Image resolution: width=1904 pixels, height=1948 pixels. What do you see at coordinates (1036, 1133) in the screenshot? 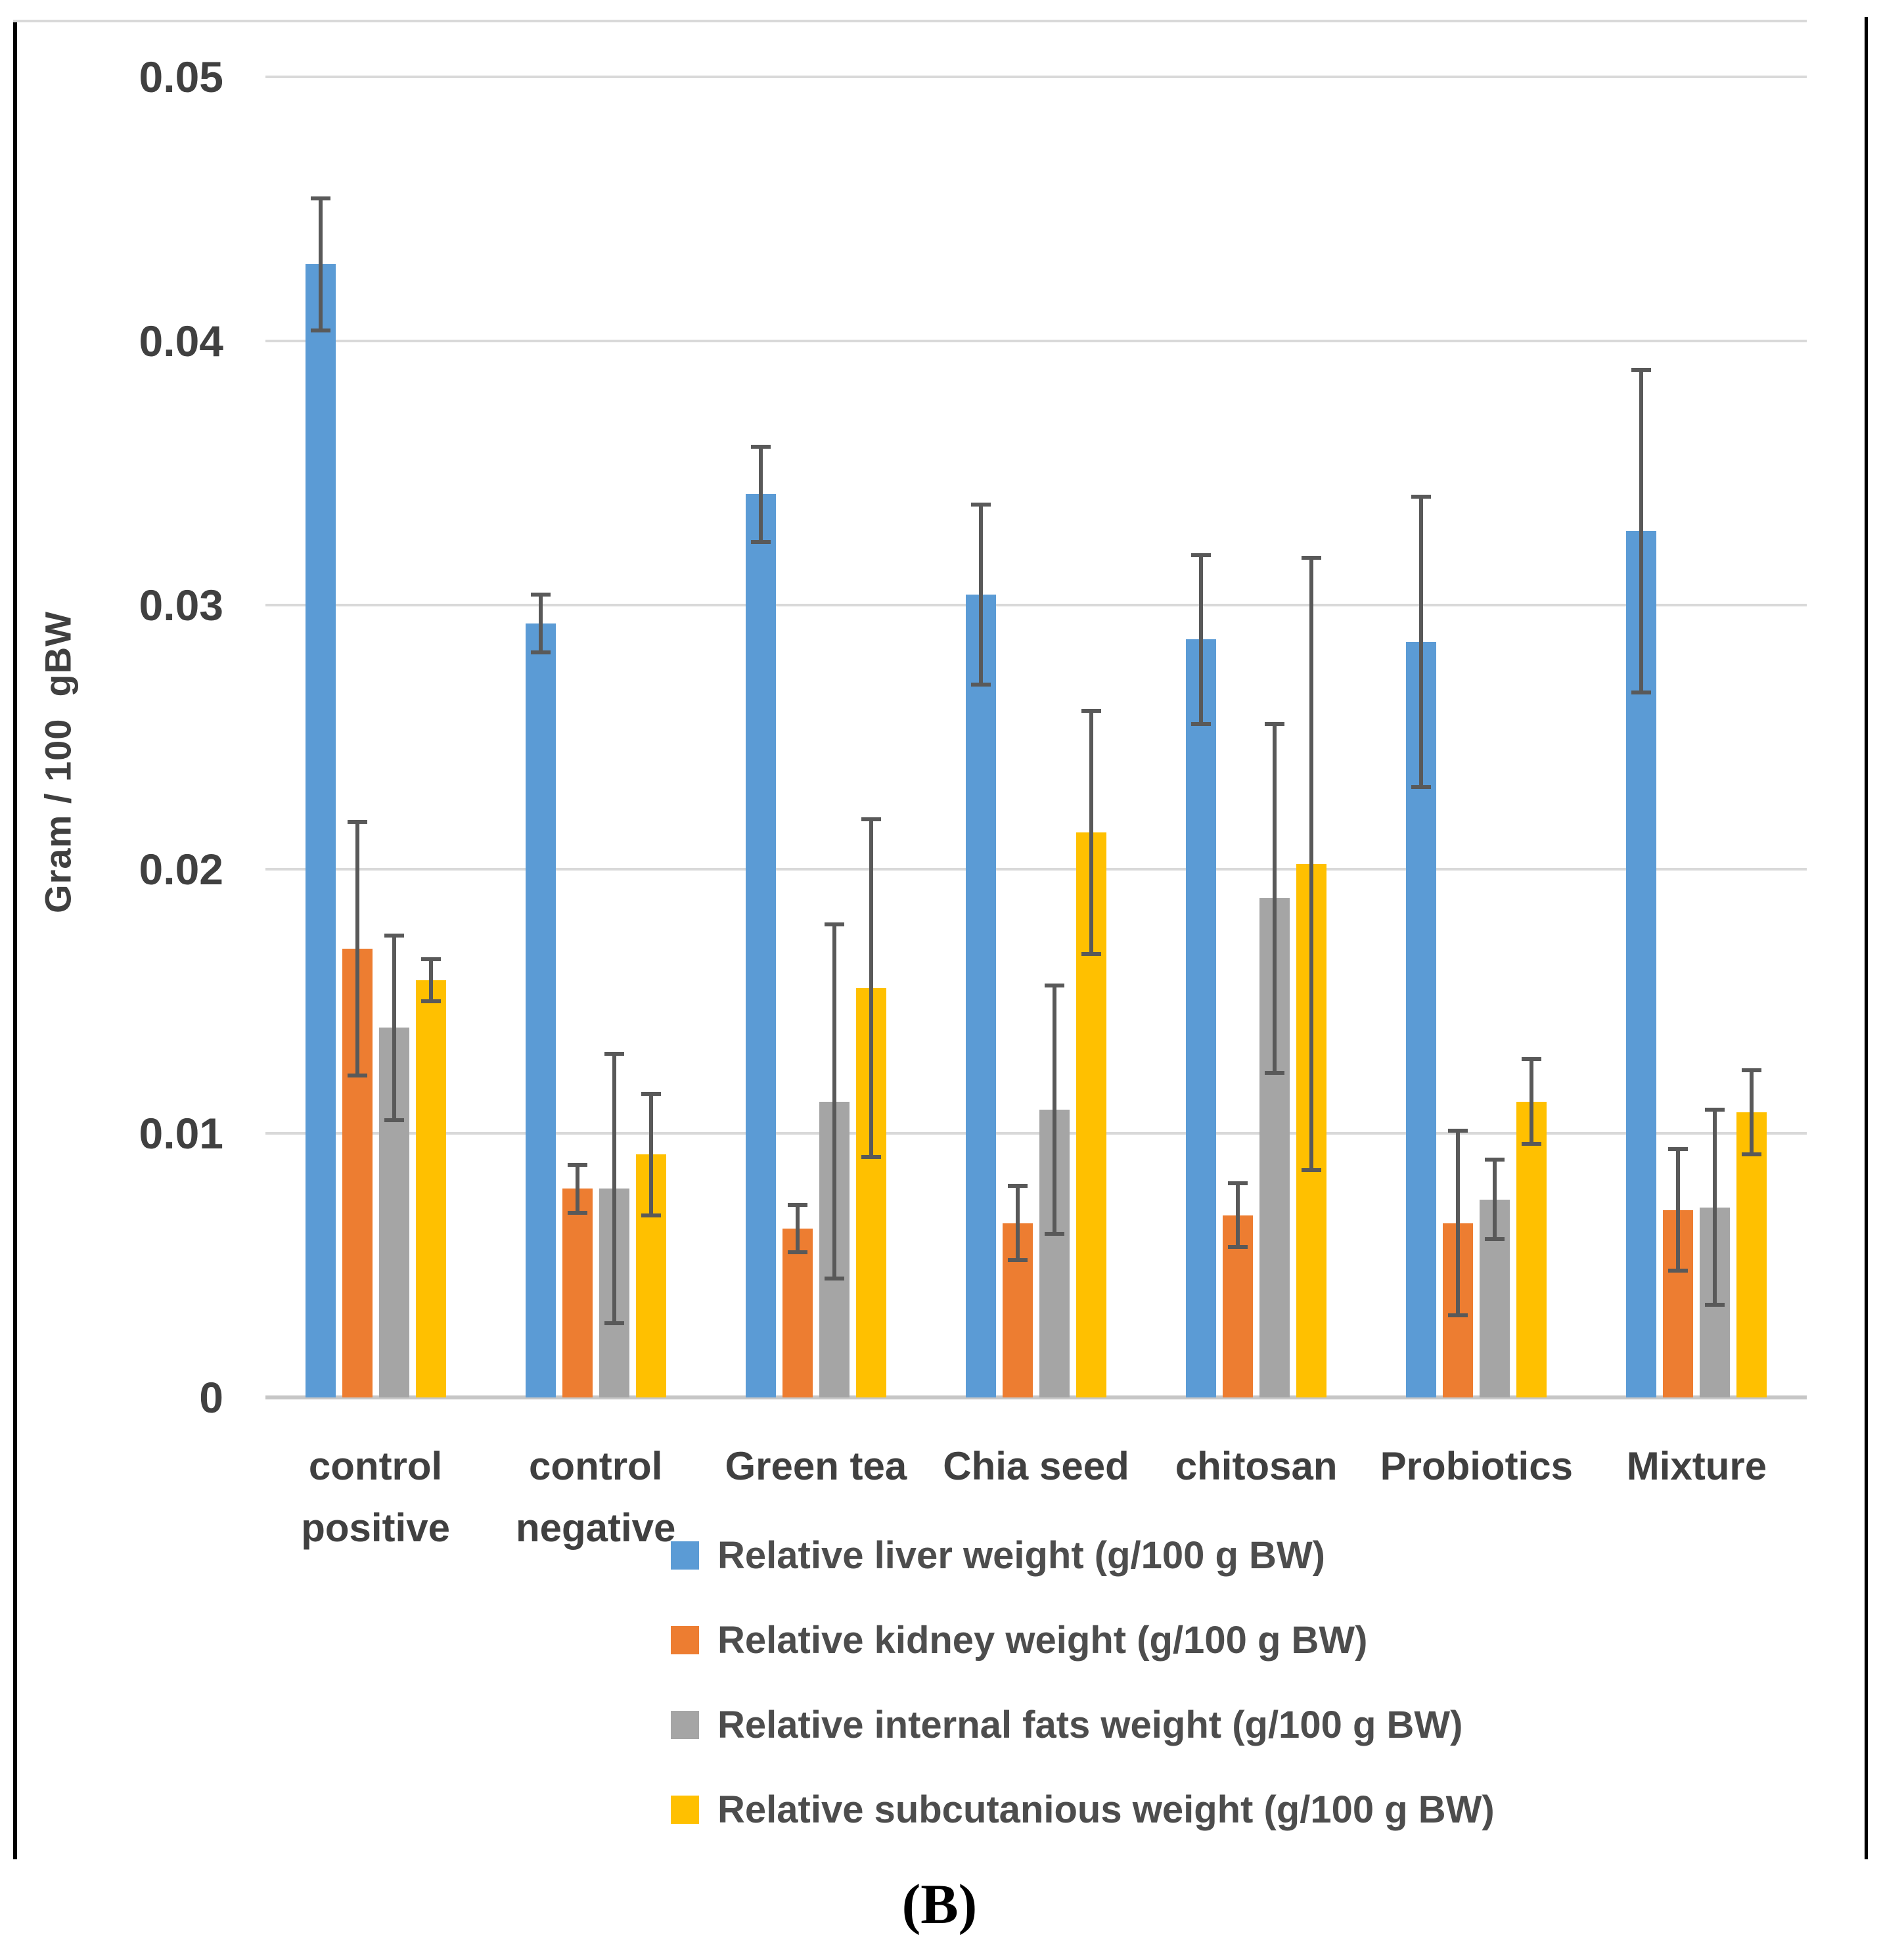
I see `gridline-0.01` at bounding box center [1036, 1133].